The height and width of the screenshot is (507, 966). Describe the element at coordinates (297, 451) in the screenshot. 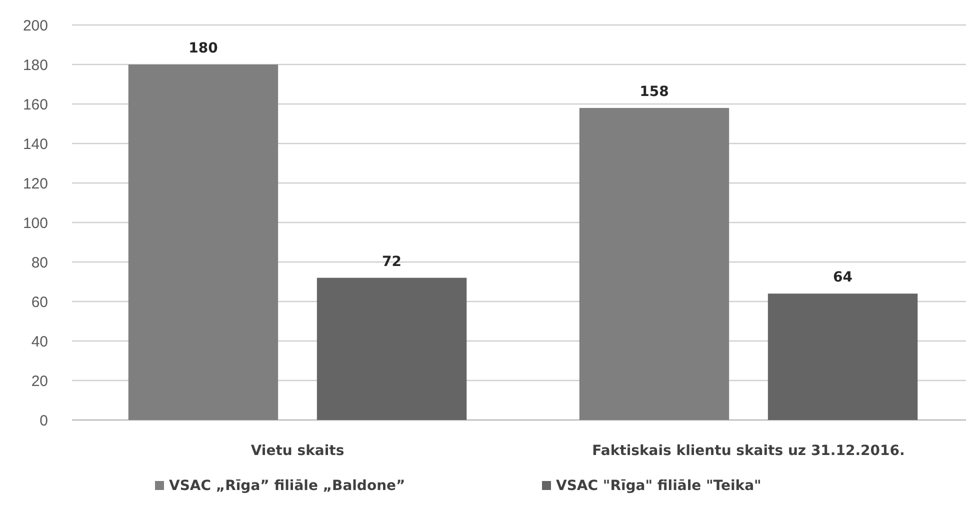

I see `x-tick-label: Vietu skaits` at that location.